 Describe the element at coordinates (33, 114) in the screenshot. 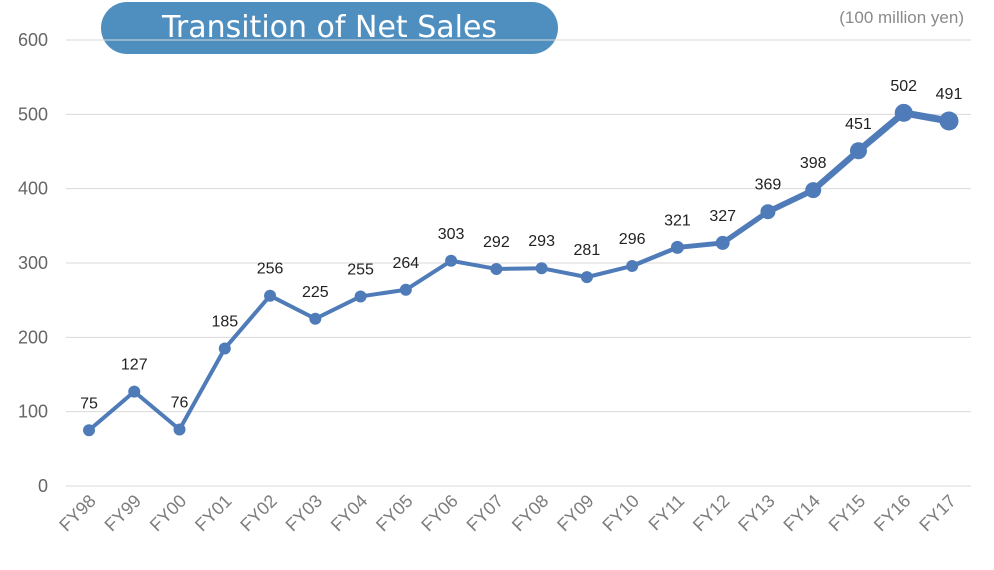

I see `y-tick-label: 500` at that location.